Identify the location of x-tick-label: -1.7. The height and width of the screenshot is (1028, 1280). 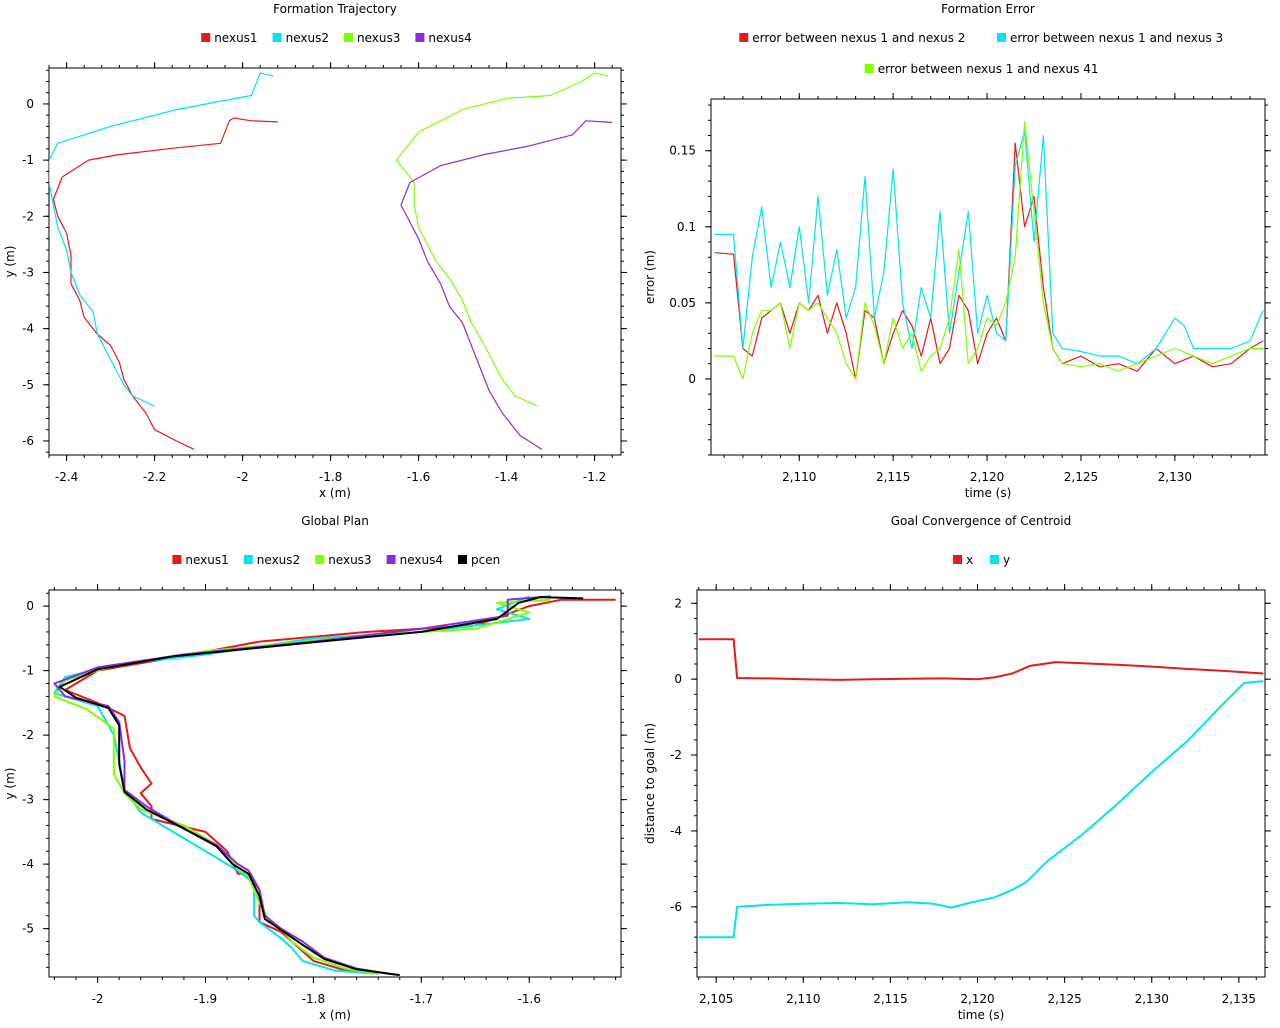
(421, 999).